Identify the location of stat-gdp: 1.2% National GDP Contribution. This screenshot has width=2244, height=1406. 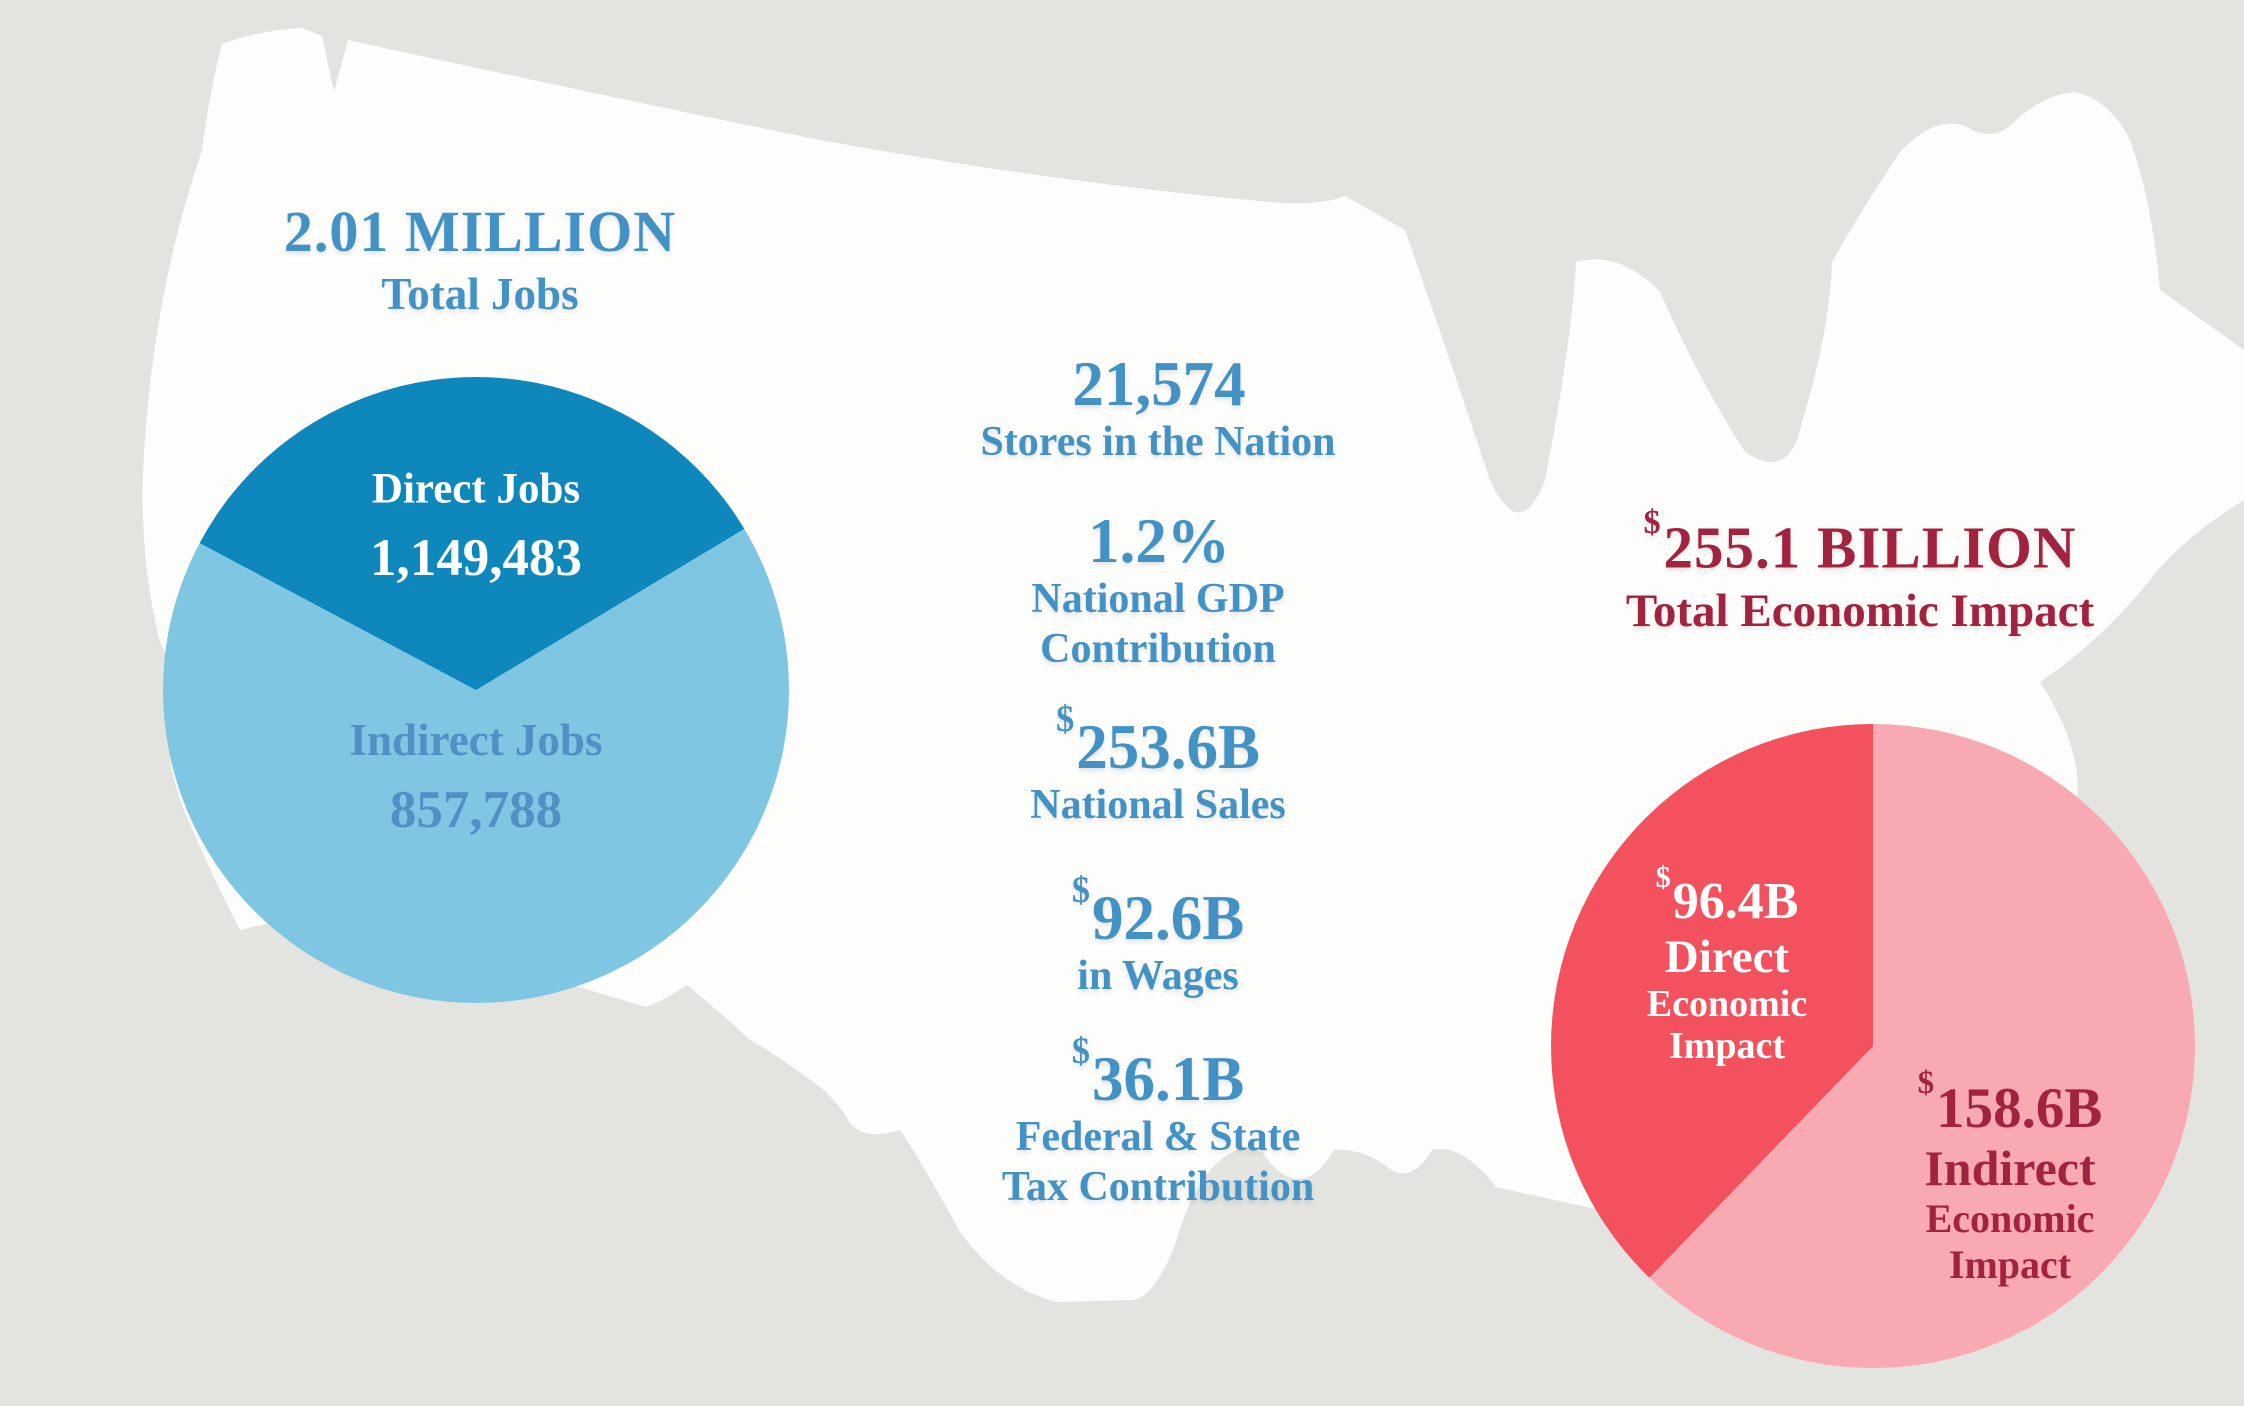
(1157, 584).